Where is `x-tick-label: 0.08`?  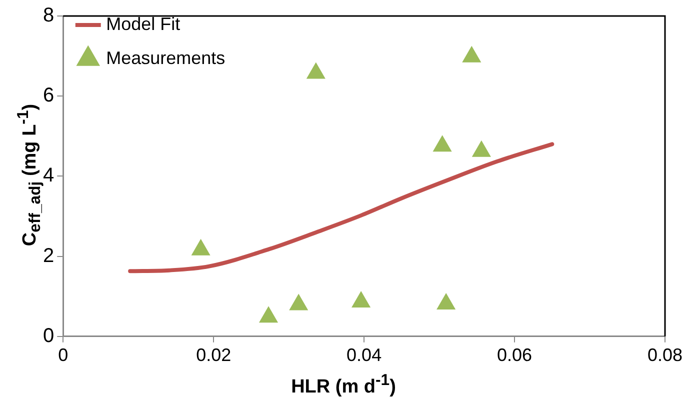
x-tick-label: 0.08 is located at coordinates (665, 355).